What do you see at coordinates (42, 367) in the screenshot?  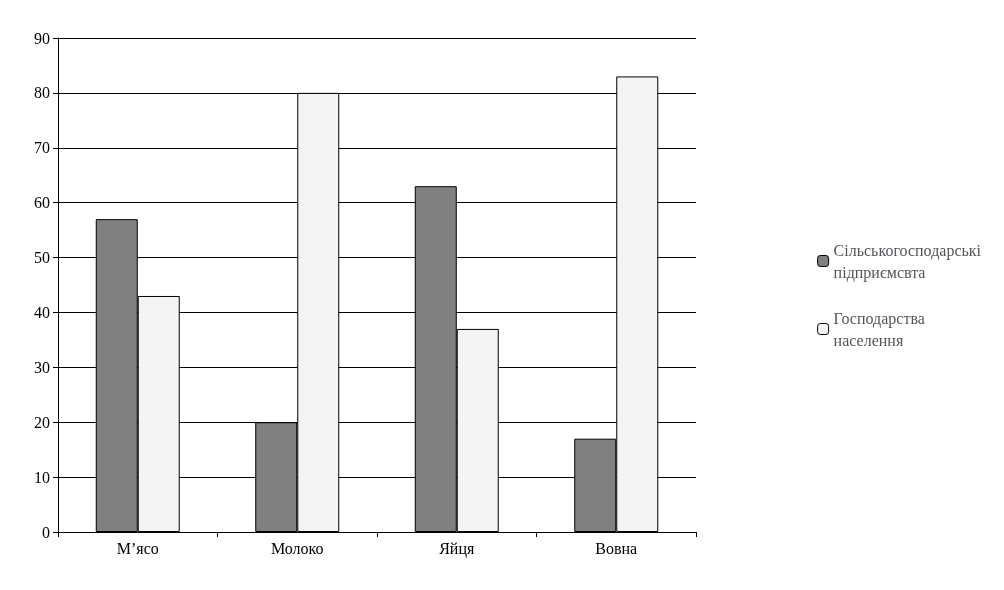 I see `y-tick-label: 30` at bounding box center [42, 367].